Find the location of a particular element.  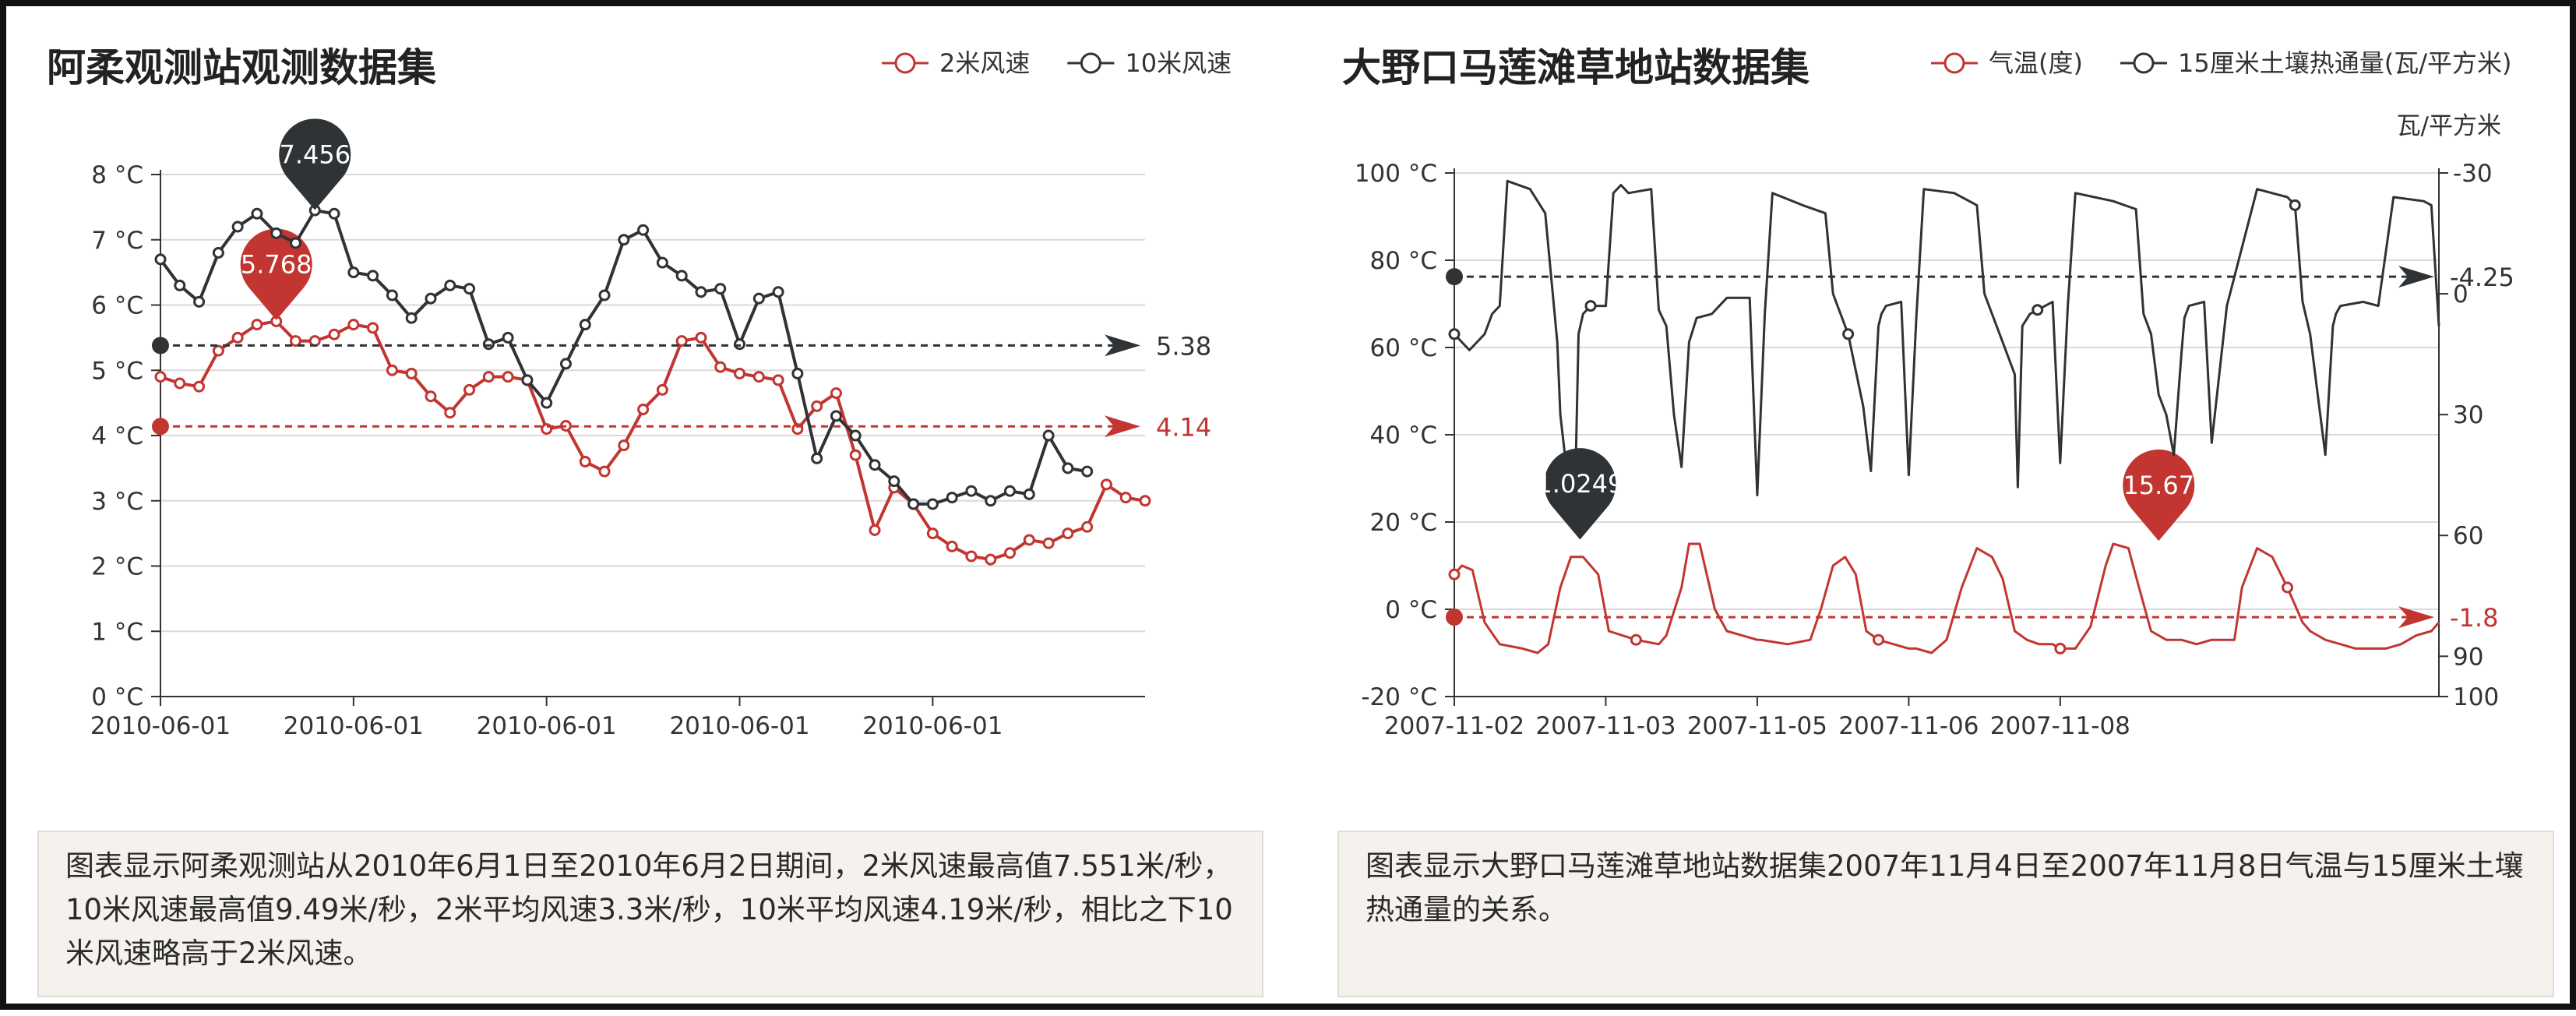

mark-point-pin-wind-2m is located at coordinates (276, 274).